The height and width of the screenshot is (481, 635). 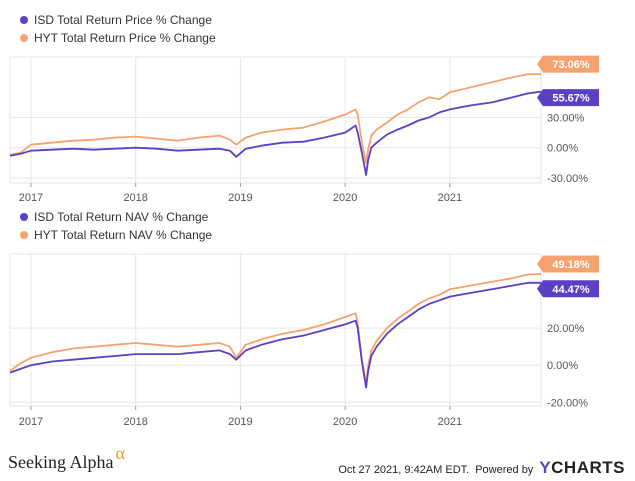 I want to click on end-label-isd: 55.67%, so click(x=568, y=98).